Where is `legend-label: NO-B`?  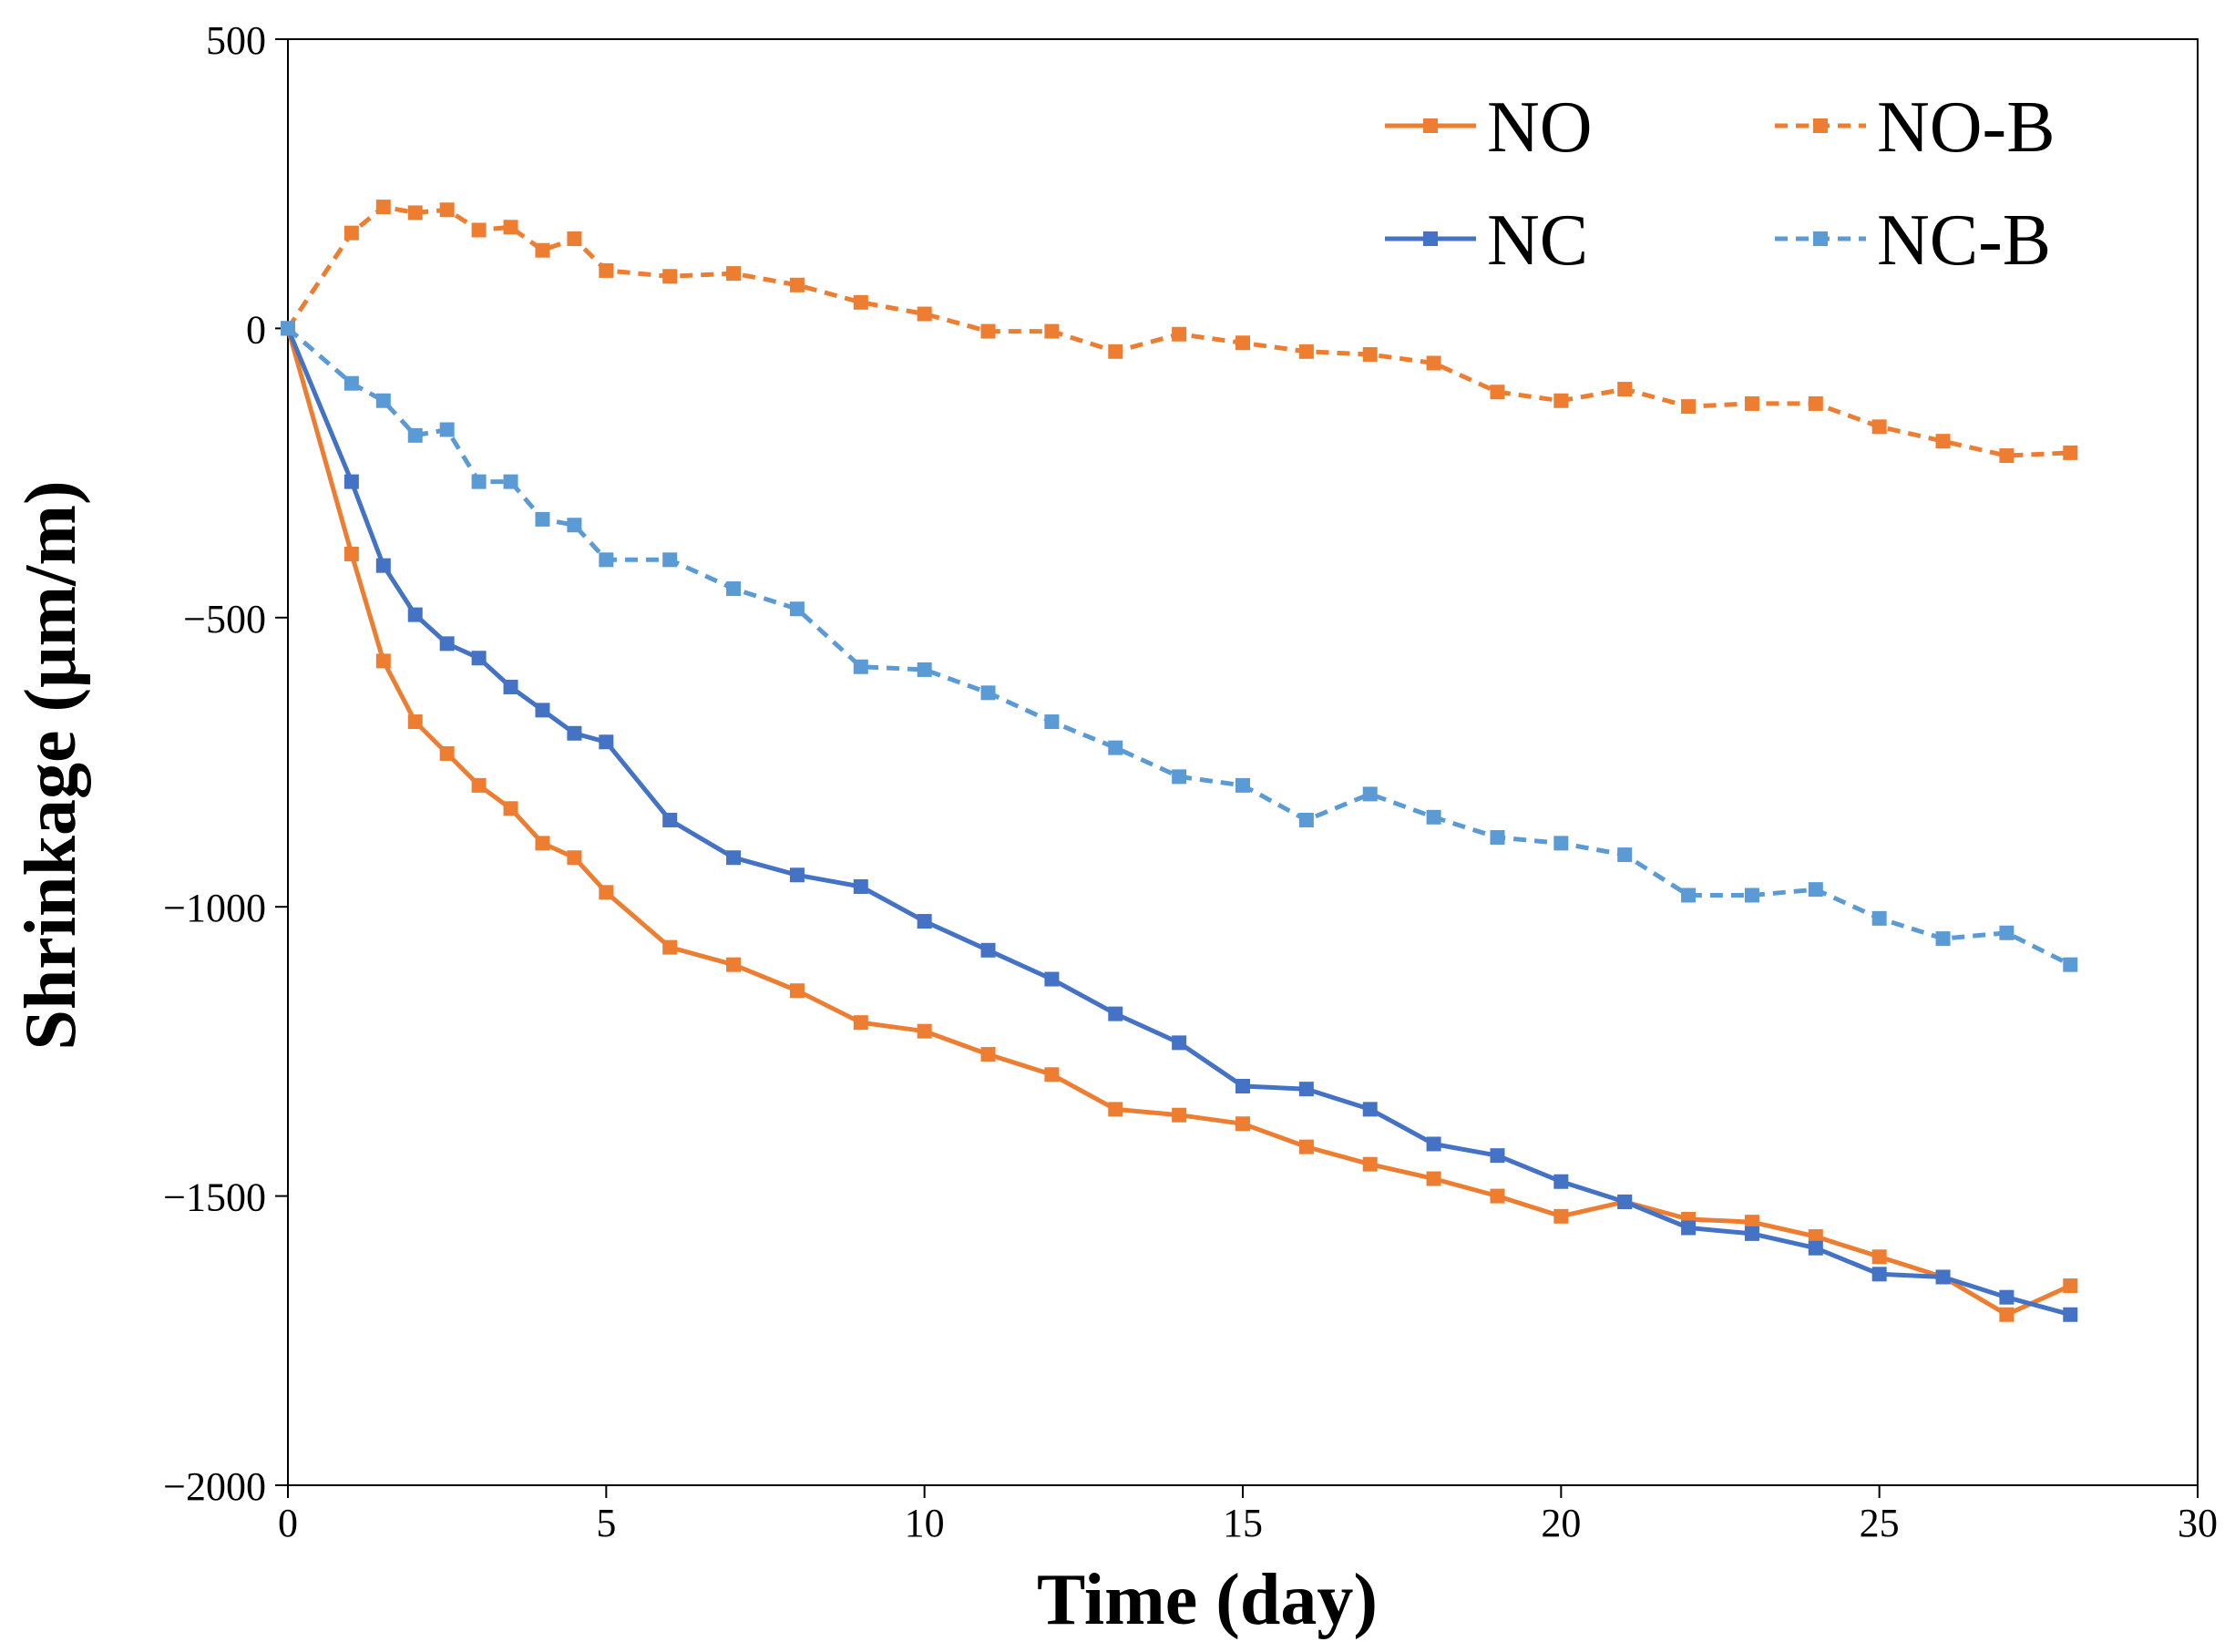
legend-label: NO-B is located at coordinates (1967, 127).